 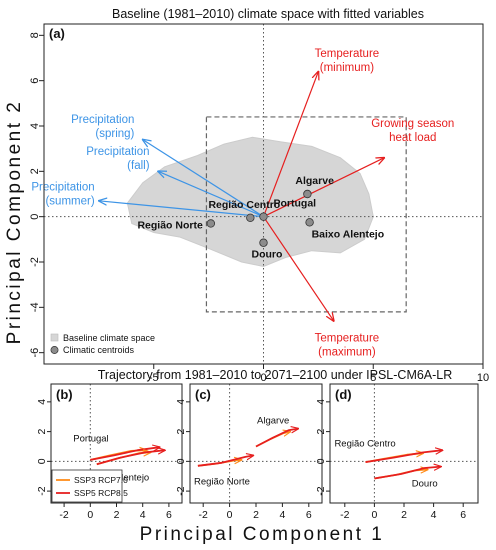 What do you see at coordinates (222, 481) in the screenshot?
I see `region-label: Região Norte` at bounding box center [222, 481].